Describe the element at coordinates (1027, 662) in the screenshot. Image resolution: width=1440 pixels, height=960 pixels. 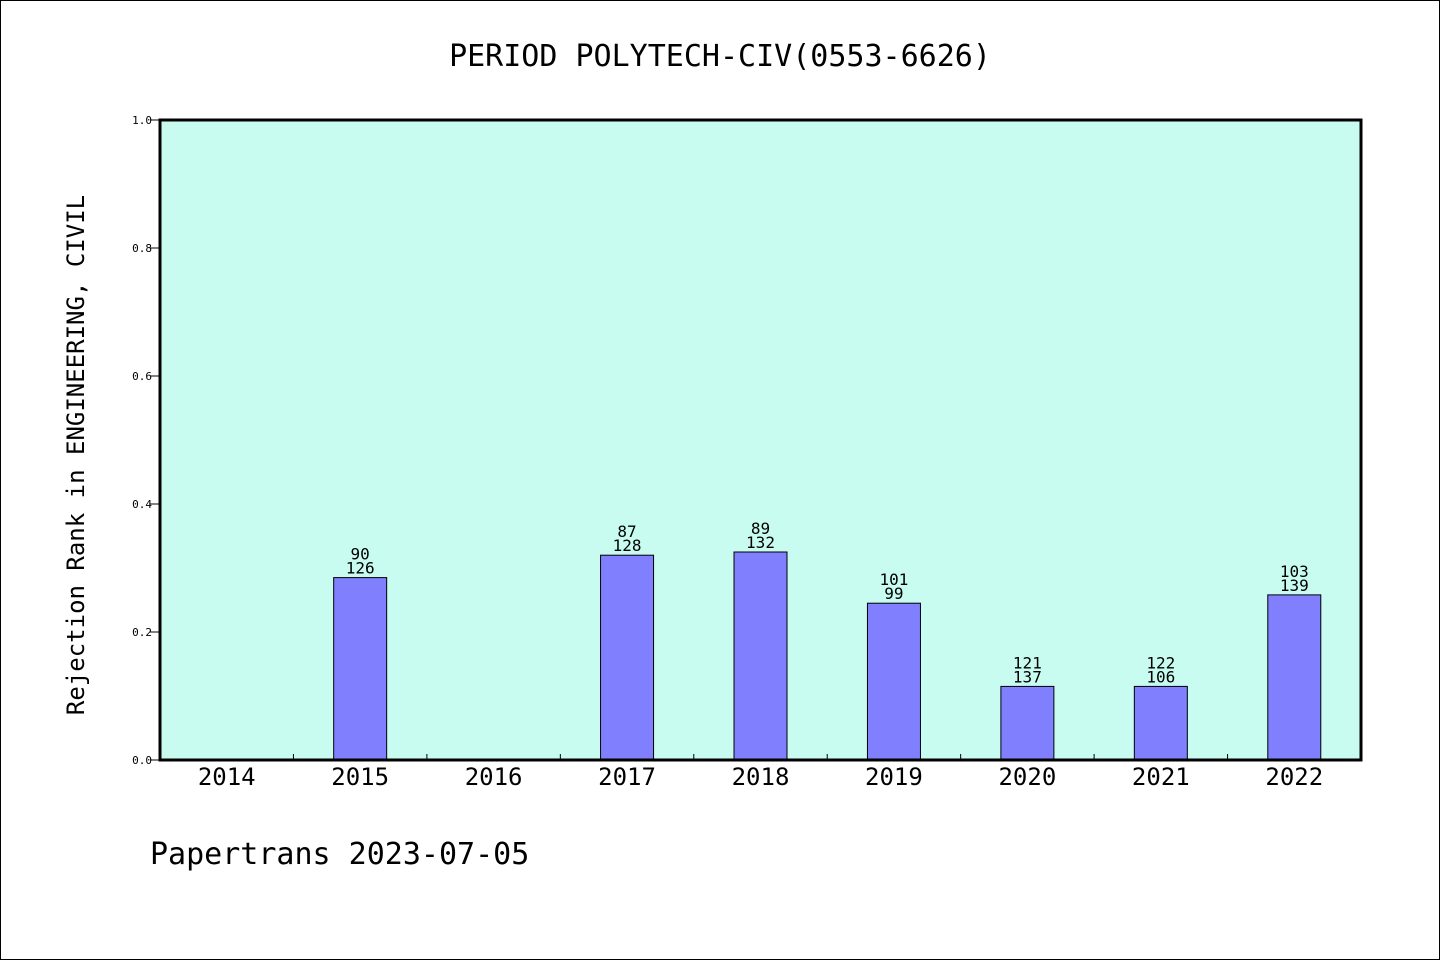
I see `bar-label-top: 121` at that location.